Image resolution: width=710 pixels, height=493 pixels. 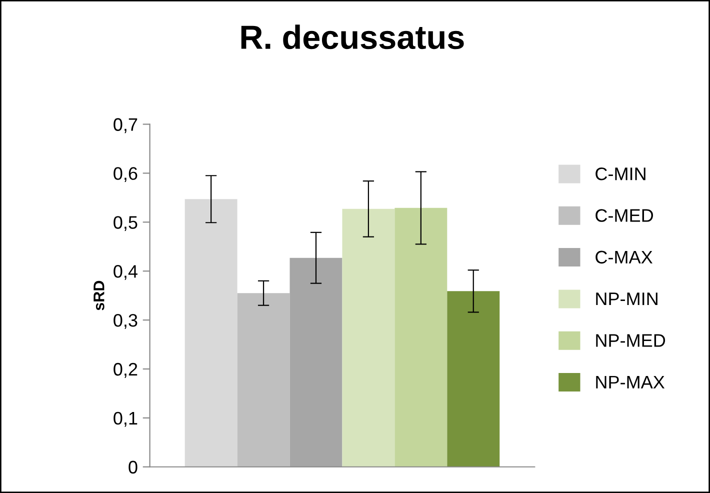 I want to click on y-tick-label: 0,2, so click(x=126, y=370).